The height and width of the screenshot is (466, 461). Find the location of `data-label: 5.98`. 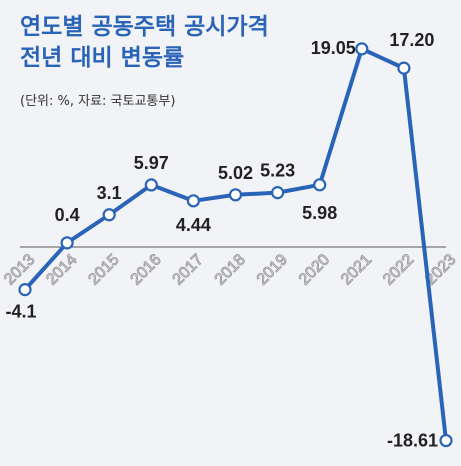

data-label: 5.98 is located at coordinates (319, 213).